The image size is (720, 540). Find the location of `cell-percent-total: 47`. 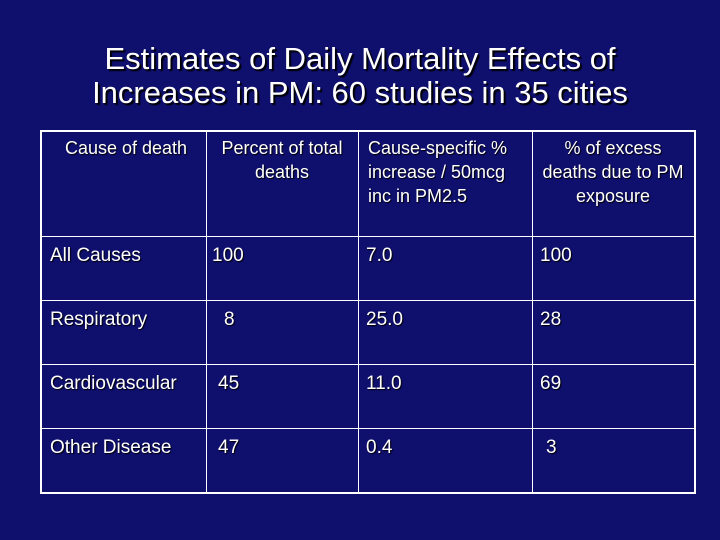

cell-percent-total: 47 is located at coordinates (229, 447).